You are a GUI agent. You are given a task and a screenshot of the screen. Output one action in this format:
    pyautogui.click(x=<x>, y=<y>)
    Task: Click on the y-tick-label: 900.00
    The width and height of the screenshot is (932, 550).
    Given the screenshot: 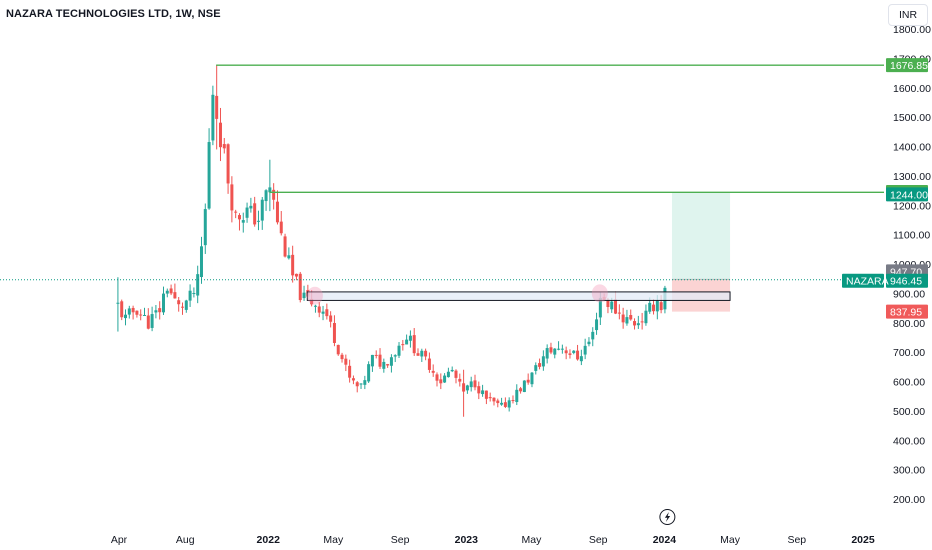 What is the action you would take?
    pyautogui.click(x=909, y=294)
    